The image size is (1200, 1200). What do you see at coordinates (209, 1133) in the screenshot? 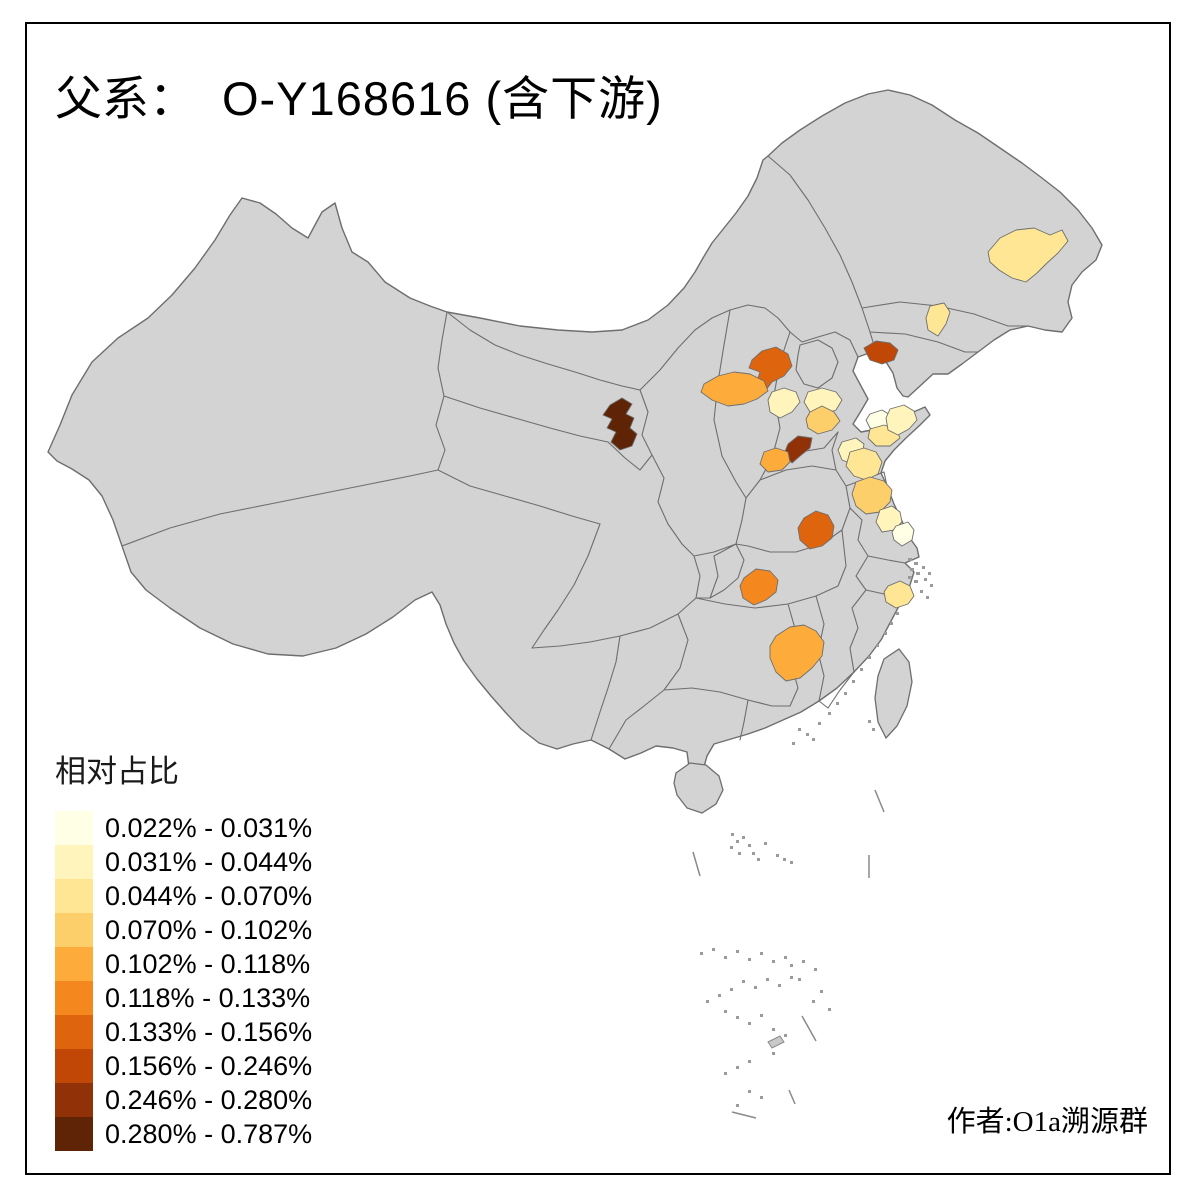
I see `legend-label: 0.280% - 0.787%` at bounding box center [209, 1133].